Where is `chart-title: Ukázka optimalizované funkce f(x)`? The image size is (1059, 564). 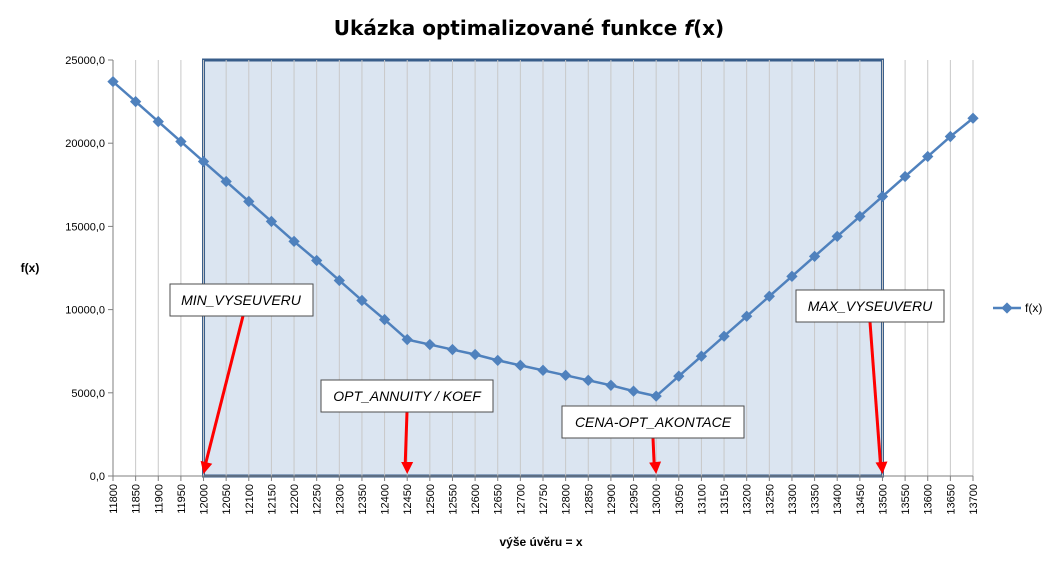 chart-title: Ukázka optimalizované funkce f(x) is located at coordinates (529, 28).